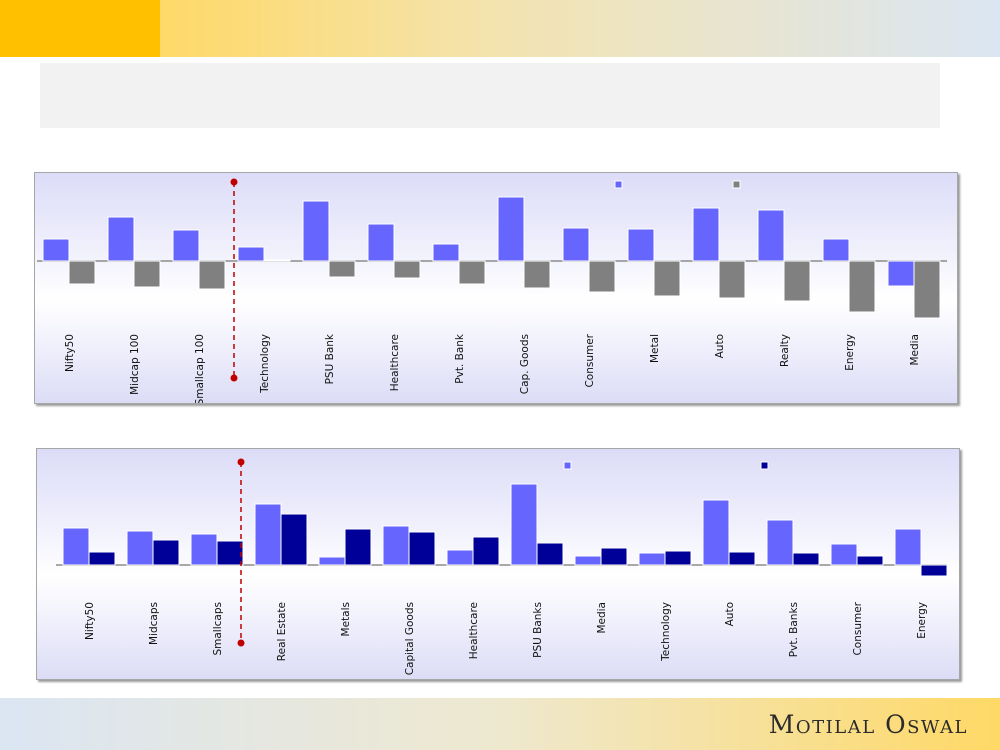 The height and width of the screenshot is (750, 1000). Describe the element at coordinates (282, 631) in the screenshot. I see `category-label: Real Estate` at that location.